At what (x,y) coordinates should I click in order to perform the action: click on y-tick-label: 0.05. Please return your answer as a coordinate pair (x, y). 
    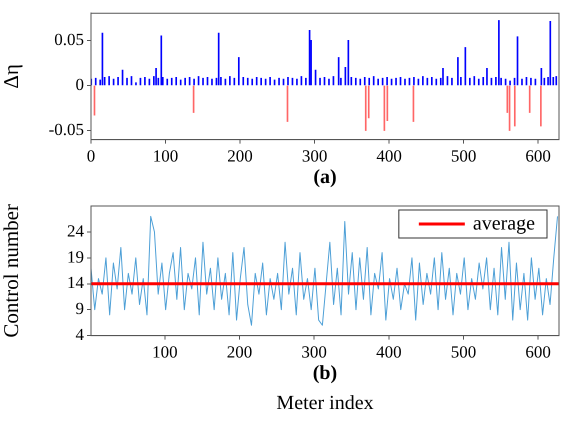
    Looking at the image, I should click on (69, 39).